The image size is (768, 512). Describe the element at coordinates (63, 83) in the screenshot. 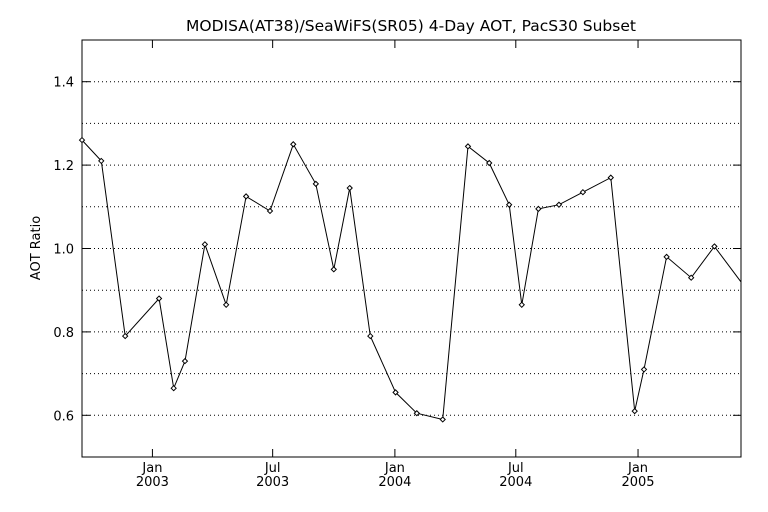

I see `y-tick-label: 1.4` at that location.